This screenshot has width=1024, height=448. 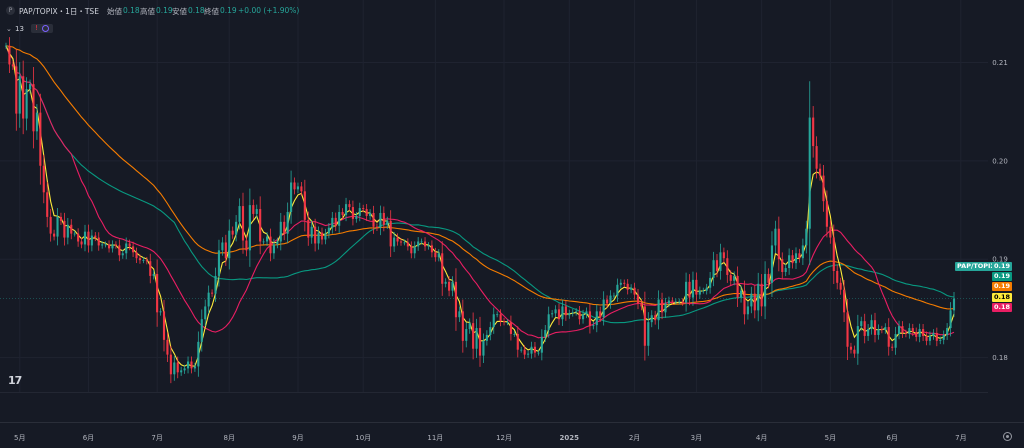 What do you see at coordinates (297, 438) in the screenshot?
I see `x-tick-label: 9月` at bounding box center [297, 438].